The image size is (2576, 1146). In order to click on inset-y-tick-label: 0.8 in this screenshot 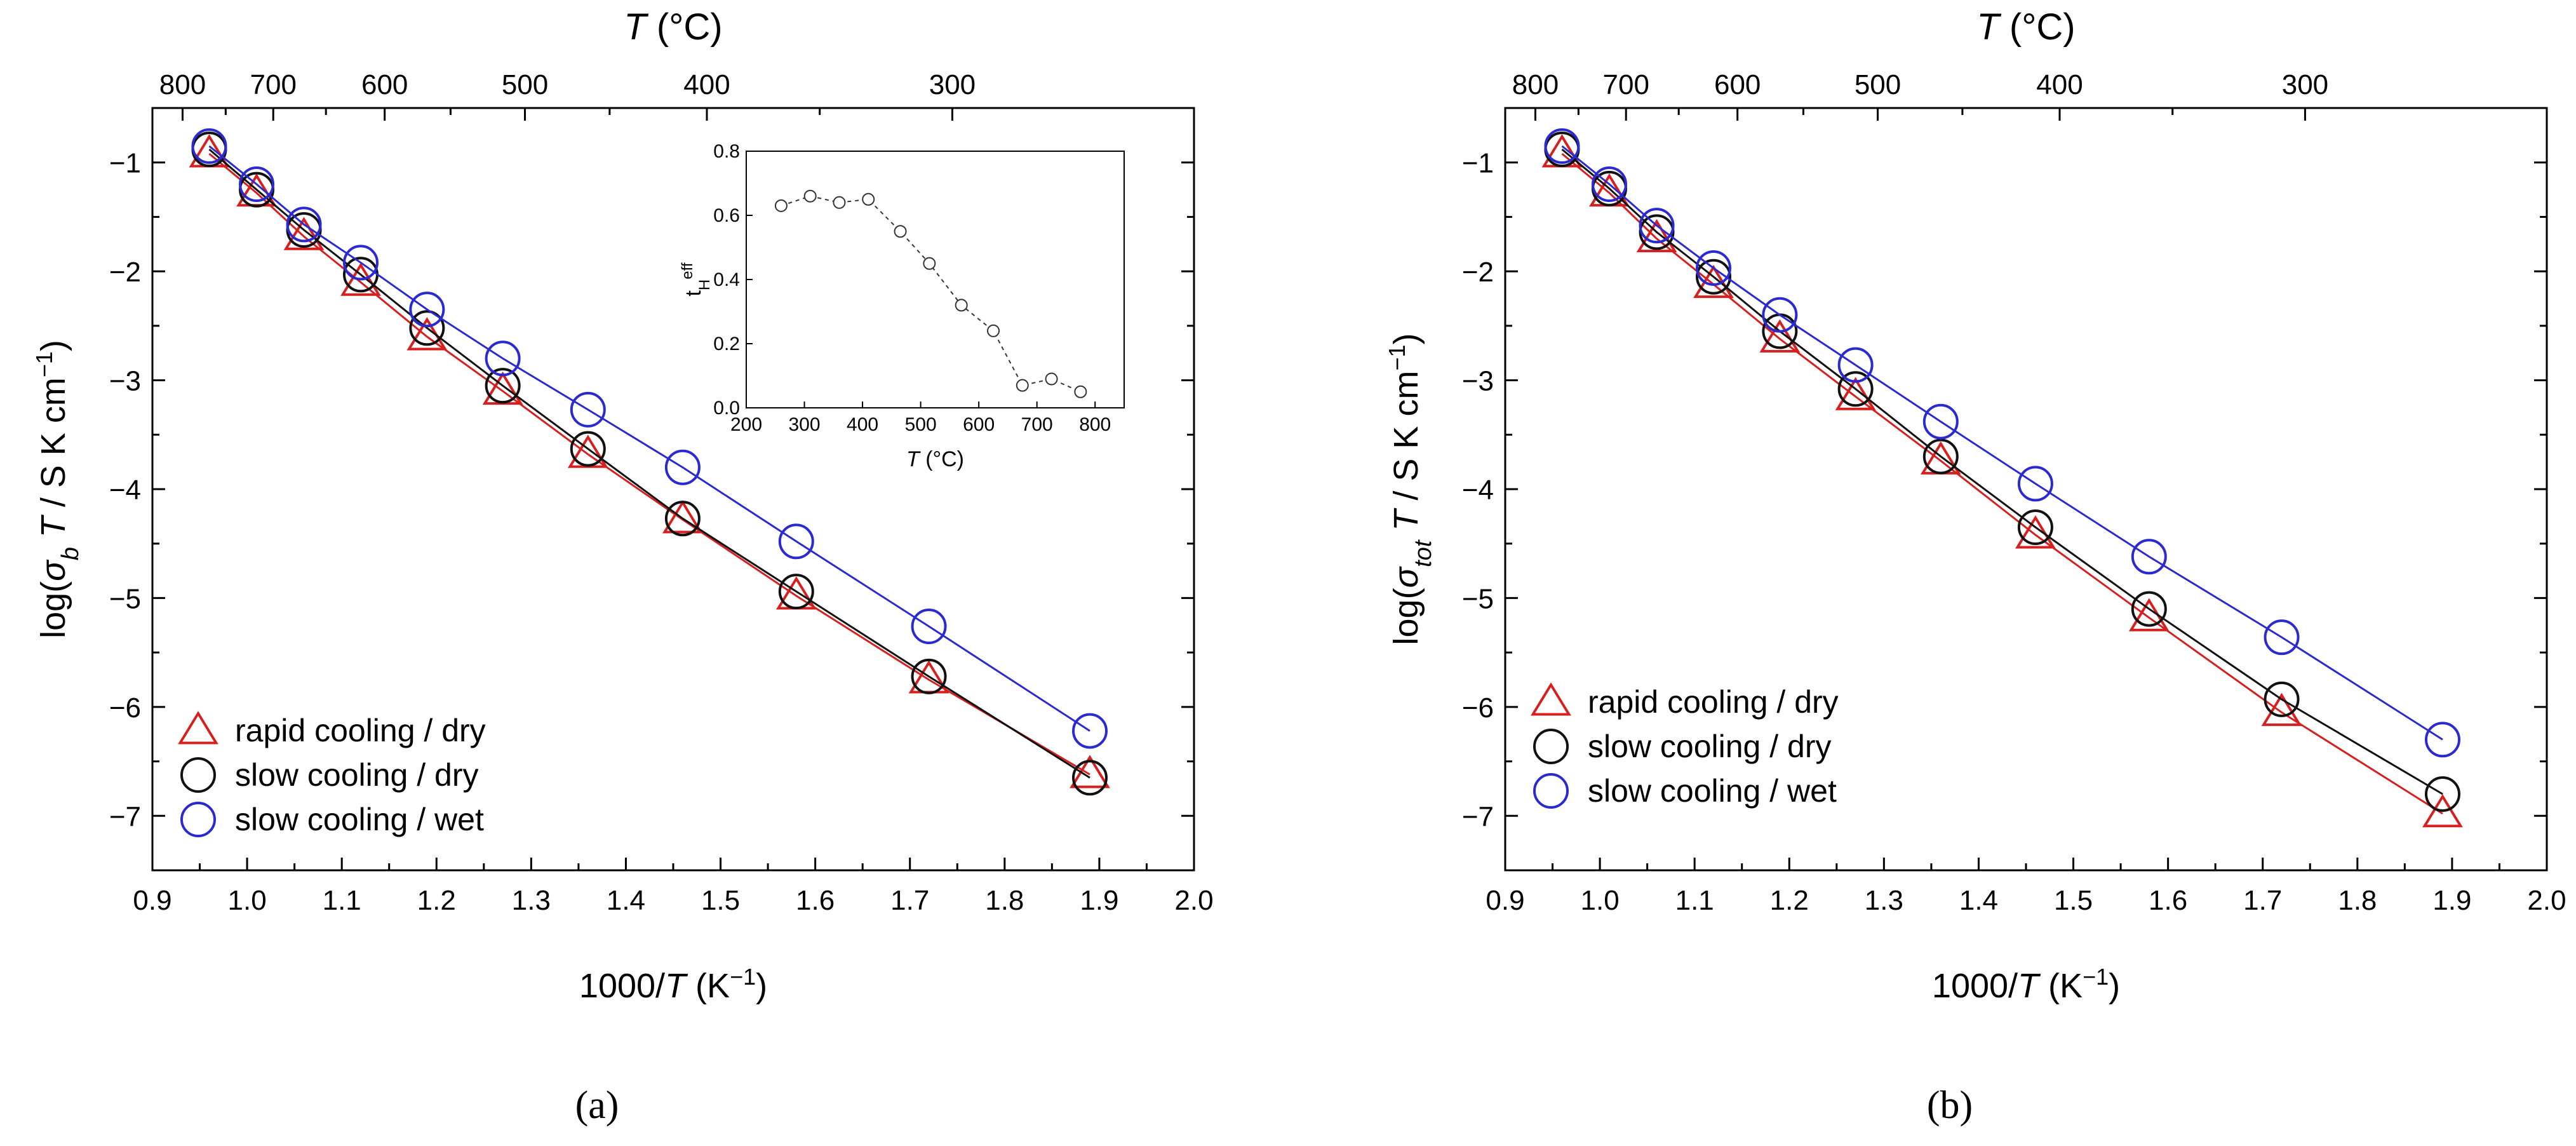, I will do `click(726, 151)`.